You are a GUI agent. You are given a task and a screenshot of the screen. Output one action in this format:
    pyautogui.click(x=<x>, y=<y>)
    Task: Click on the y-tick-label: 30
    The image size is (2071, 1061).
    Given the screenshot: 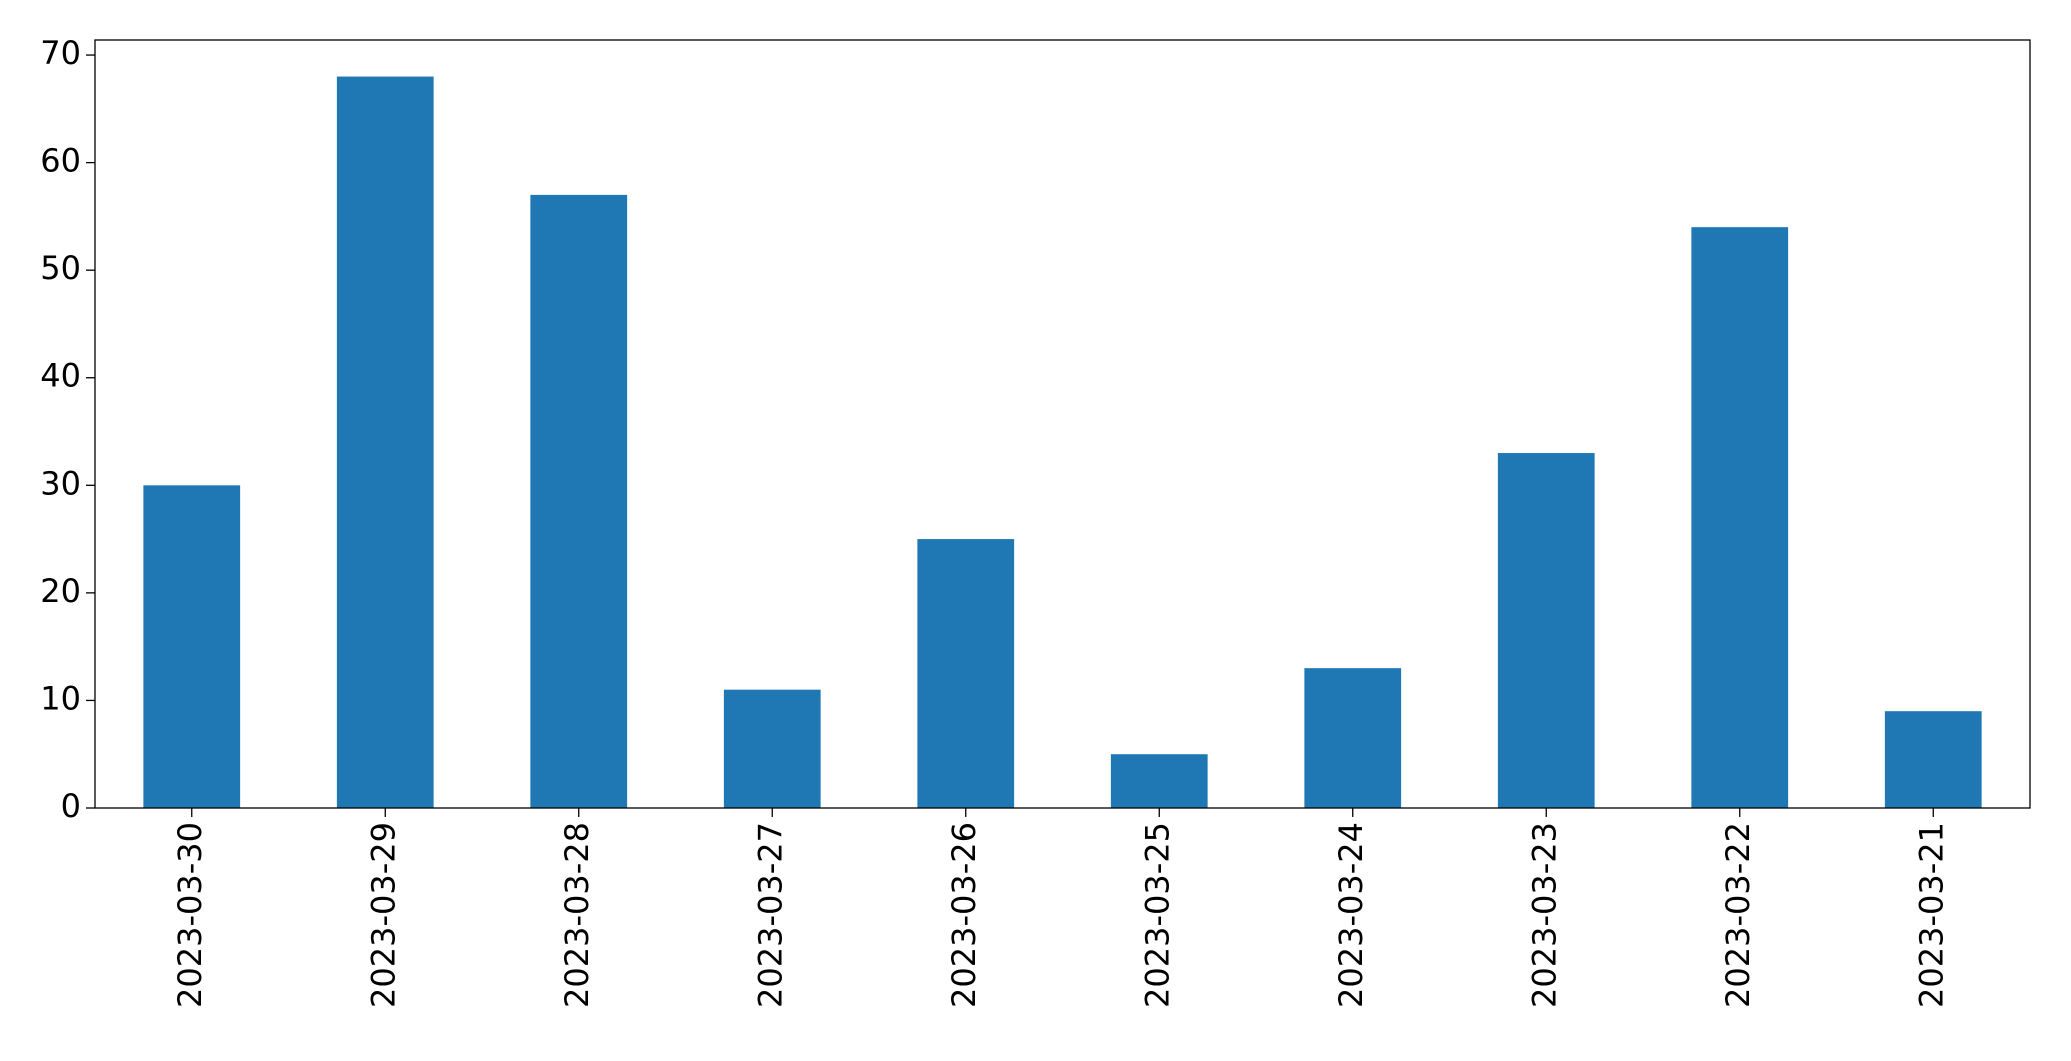 What is the action you would take?
    pyautogui.click(x=60, y=483)
    